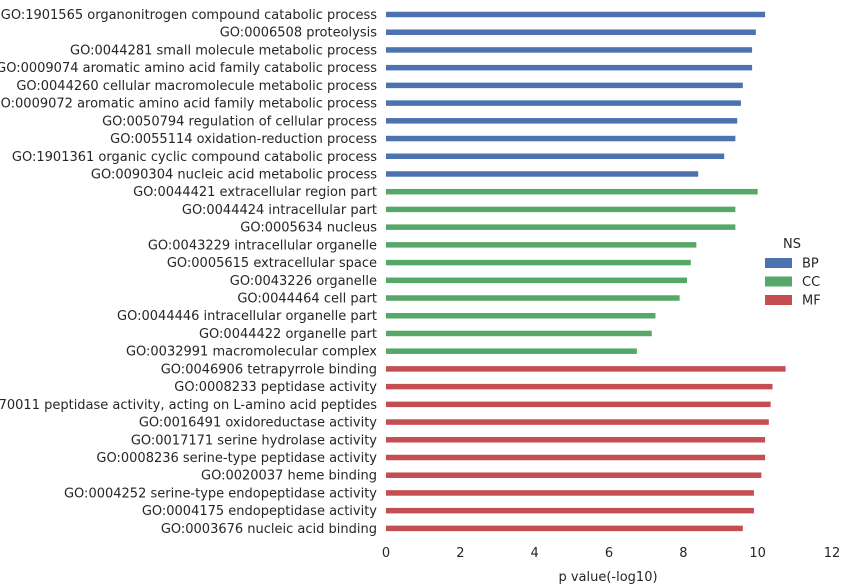 This screenshot has height=587, width=847. What do you see at coordinates (262, 245) in the screenshot?
I see `y-tick-label: GO:0043229 intracellular organelle` at bounding box center [262, 245].